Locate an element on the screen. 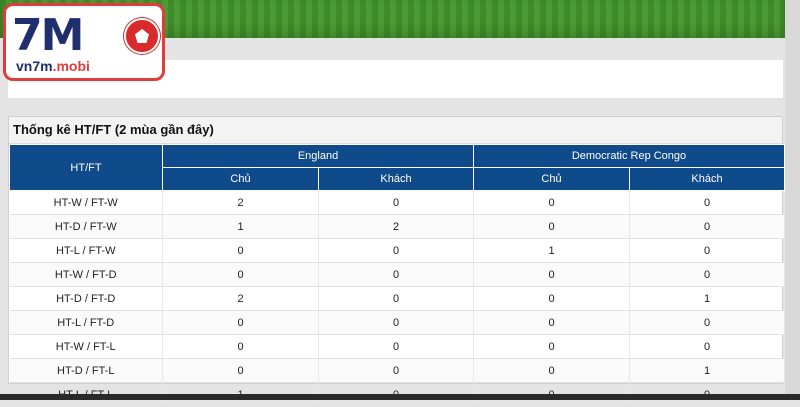 Image resolution: width=800 pixels, height=407 pixels. logo-text-main: vn7m is located at coordinates (34, 66).